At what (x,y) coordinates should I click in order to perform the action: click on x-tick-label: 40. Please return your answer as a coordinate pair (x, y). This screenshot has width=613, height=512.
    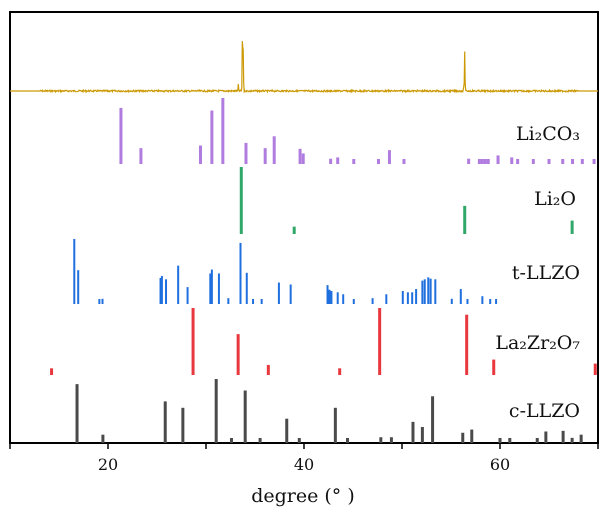
    Looking at the image, I should click on (304, 464).